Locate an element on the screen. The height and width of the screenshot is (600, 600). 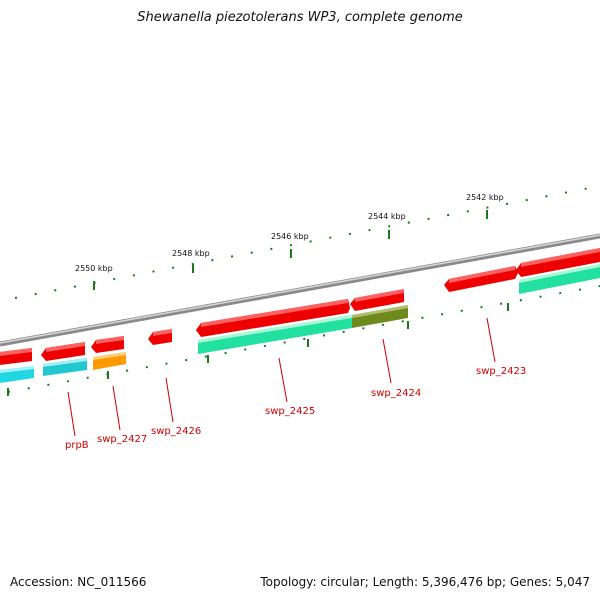
inner-major-ticks is located at coordinates (258, 349).